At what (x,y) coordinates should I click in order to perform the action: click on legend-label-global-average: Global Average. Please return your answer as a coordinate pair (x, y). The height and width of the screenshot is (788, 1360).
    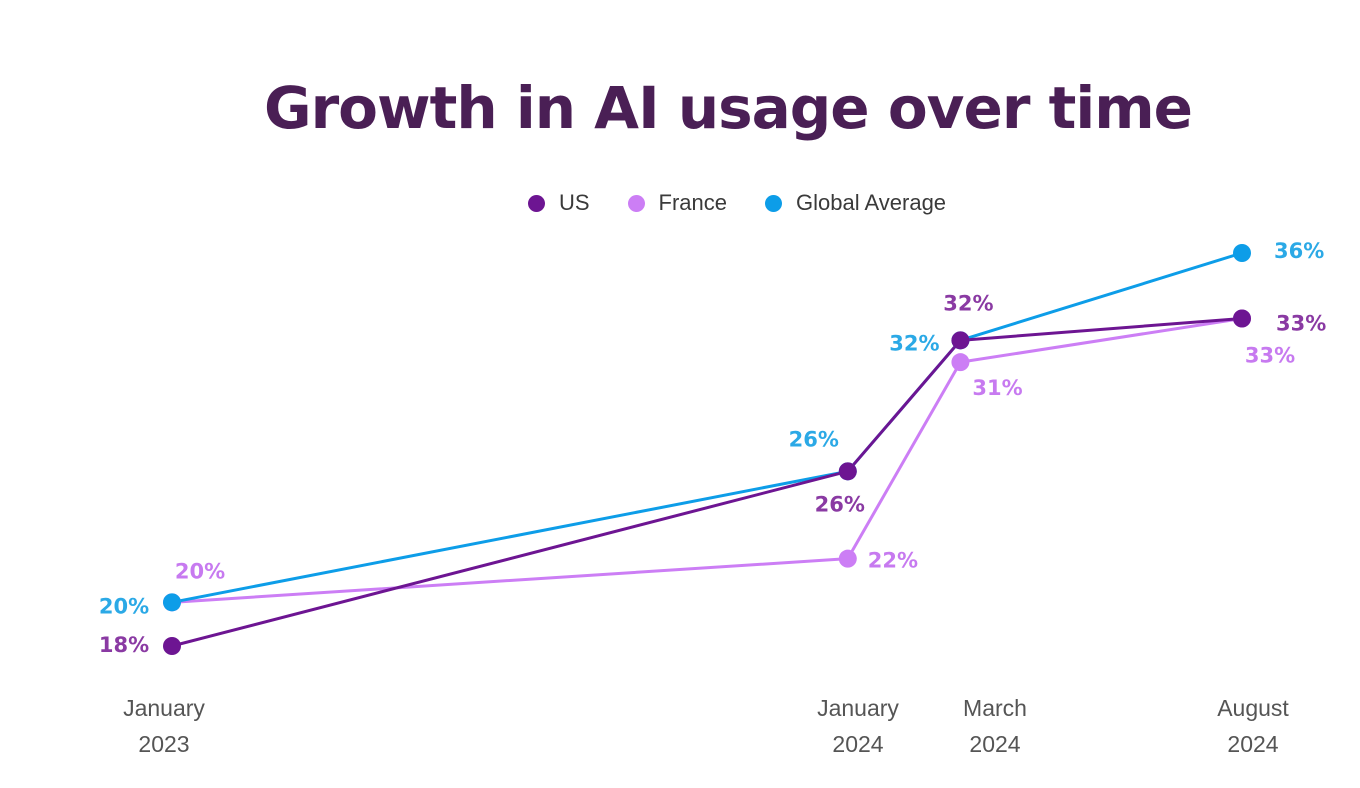
    Looking at the image, I should click on (871, 202).